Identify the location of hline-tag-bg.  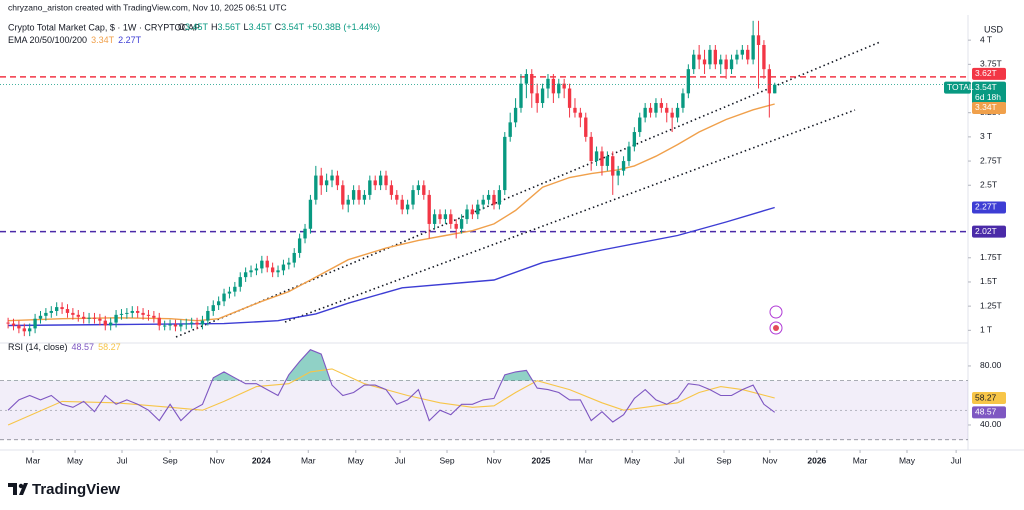
(989, 73).